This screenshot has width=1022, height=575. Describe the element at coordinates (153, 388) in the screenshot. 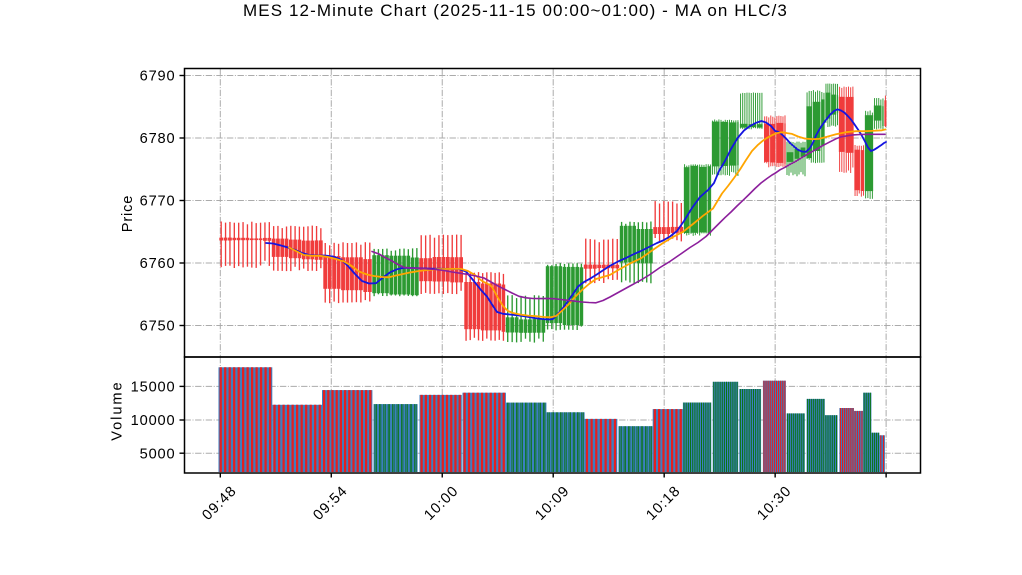

I see `svg-text: 15000` at that location.